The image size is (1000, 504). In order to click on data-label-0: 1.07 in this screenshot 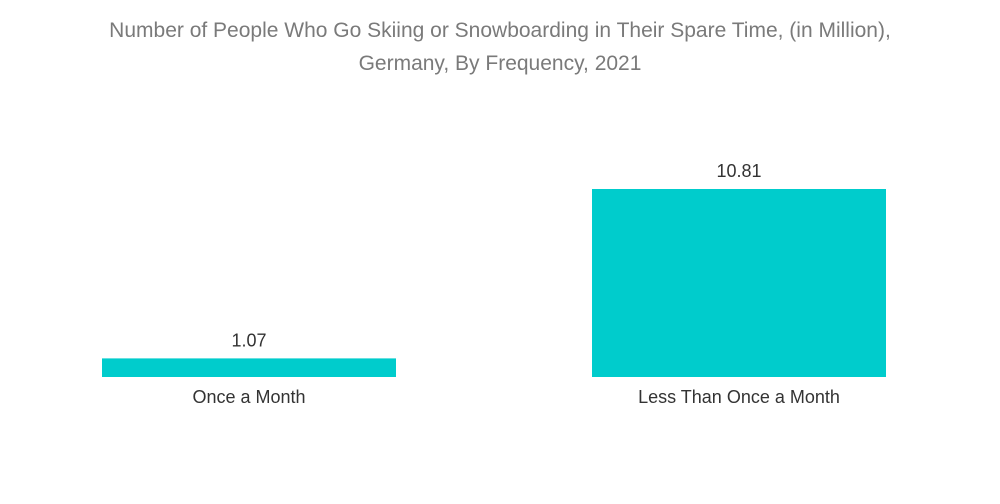, I will do `click(248, 340)`.